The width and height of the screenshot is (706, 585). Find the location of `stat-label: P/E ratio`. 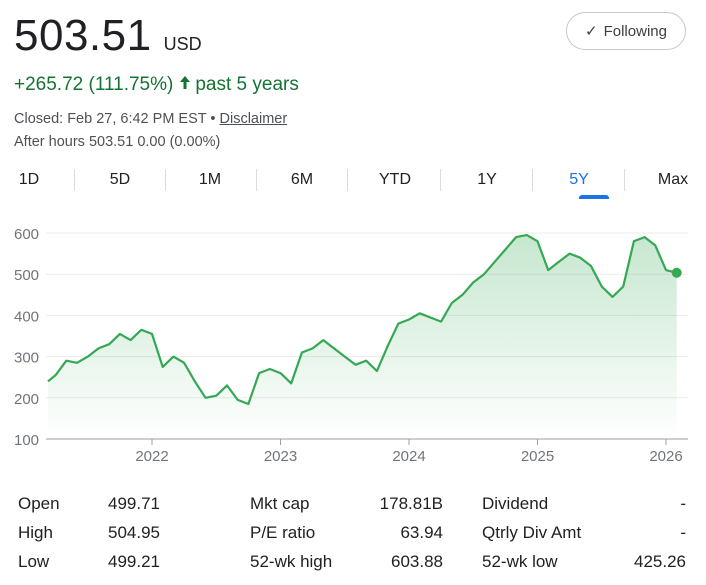

stat-label: P/E ratio is located at coordinates (283, 532).